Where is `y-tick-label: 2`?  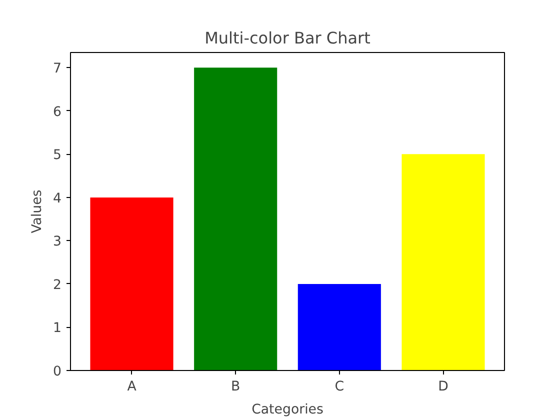 y-tick-label: 2 is located at coordinates (57, 285).